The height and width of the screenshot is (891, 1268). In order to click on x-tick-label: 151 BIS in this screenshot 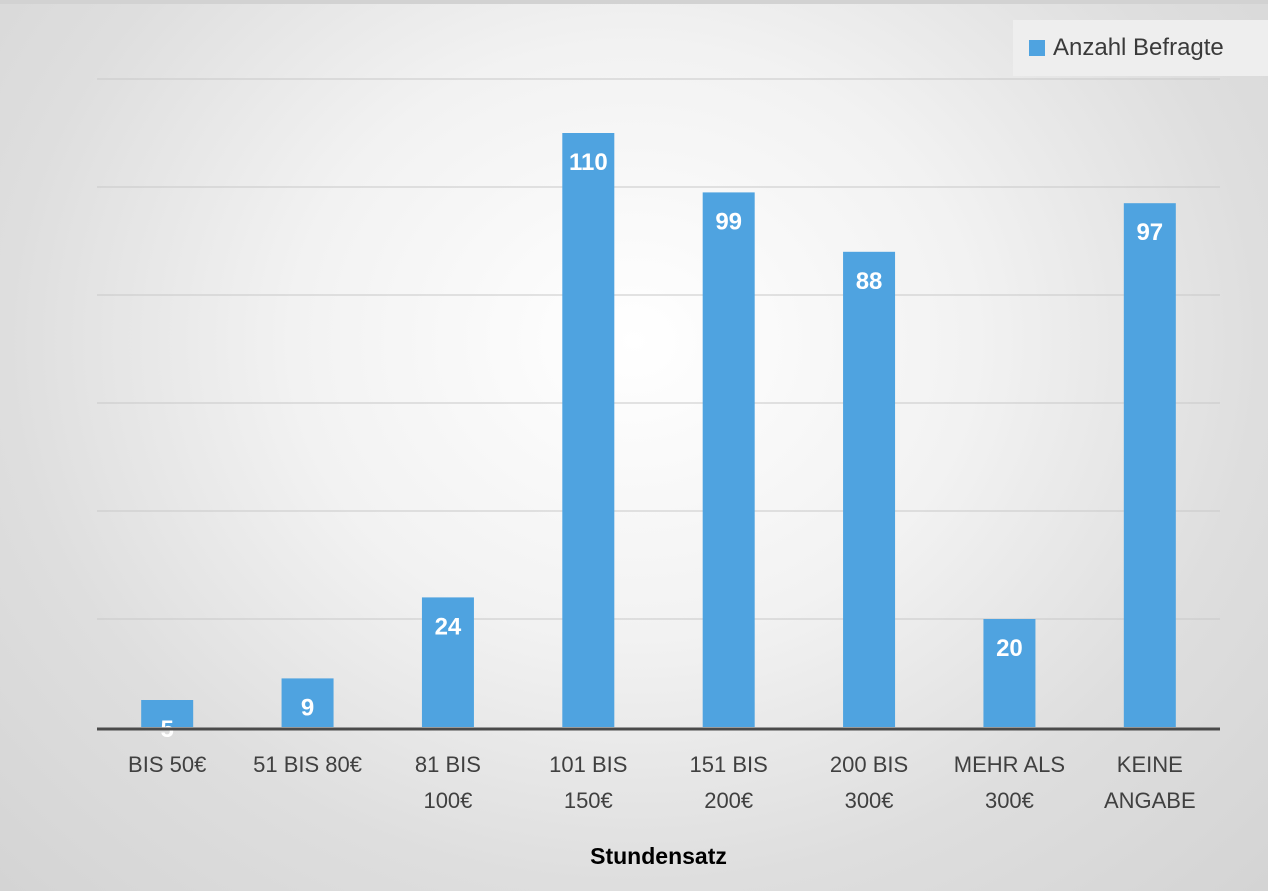, I will do `click(729, 764)`.